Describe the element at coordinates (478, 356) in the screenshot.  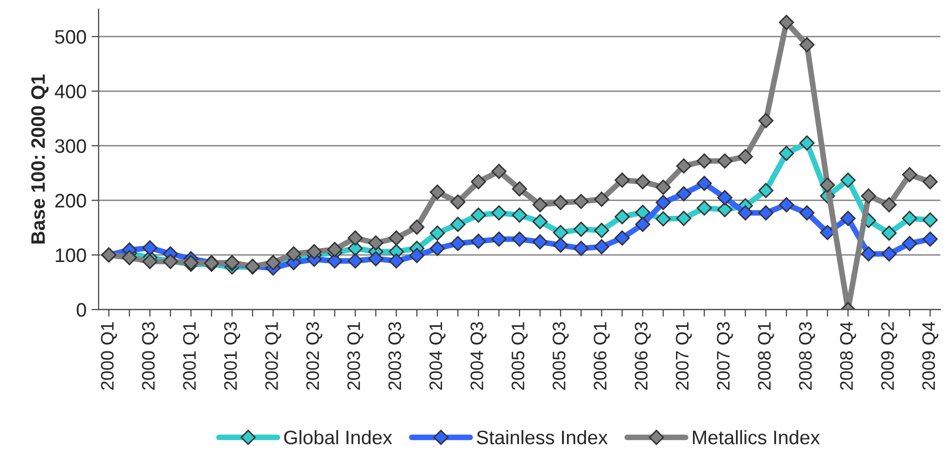
I see `x-tick-label: 2004 Q3` at that location.